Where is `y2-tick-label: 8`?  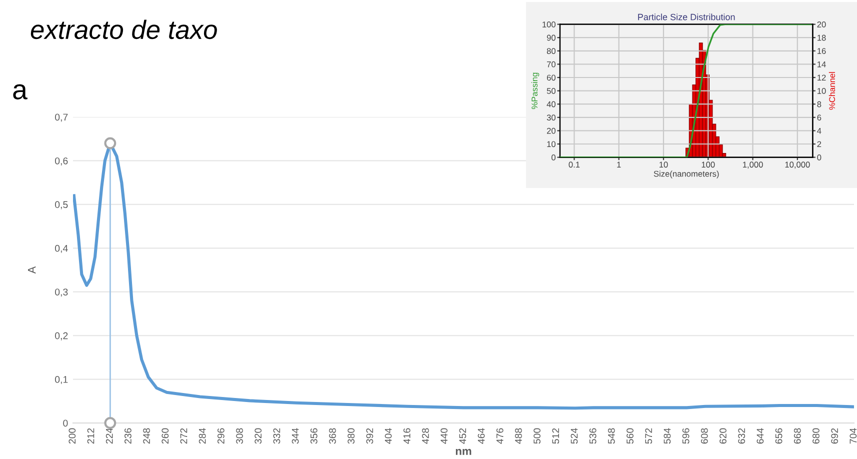 y2-tick-label: 8 is located at coordinates (819, 104).